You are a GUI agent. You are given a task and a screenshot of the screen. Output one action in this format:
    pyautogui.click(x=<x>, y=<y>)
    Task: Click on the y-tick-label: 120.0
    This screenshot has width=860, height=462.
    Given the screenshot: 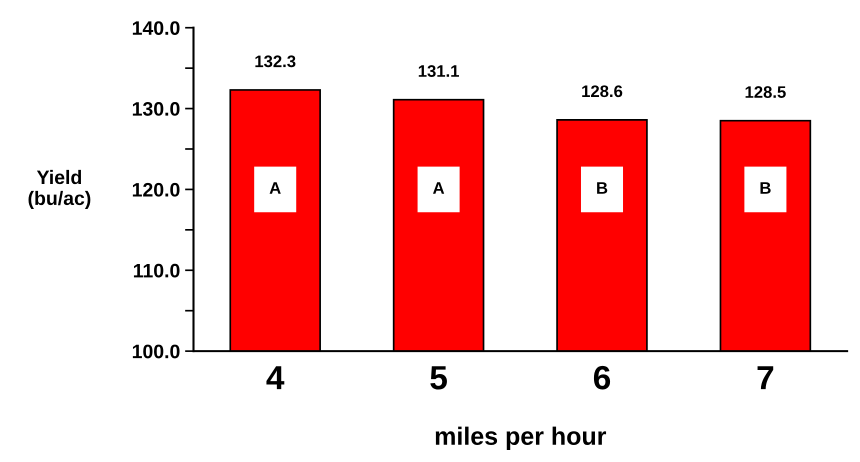 What is the action you would take?
    pyautogui.click(x=156, y=189)
    